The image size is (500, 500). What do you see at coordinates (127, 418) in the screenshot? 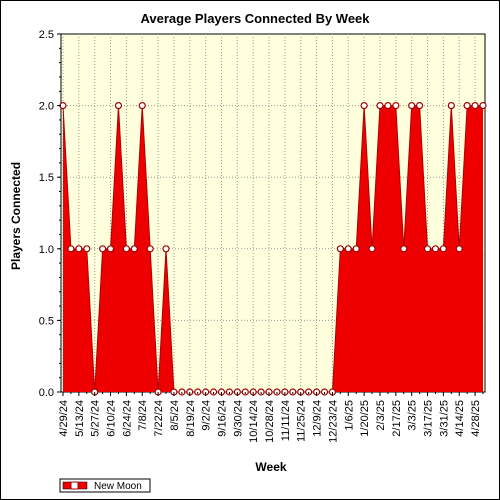
I see `x-tick-label: 6/24/24` at bounding box center [127, 418].